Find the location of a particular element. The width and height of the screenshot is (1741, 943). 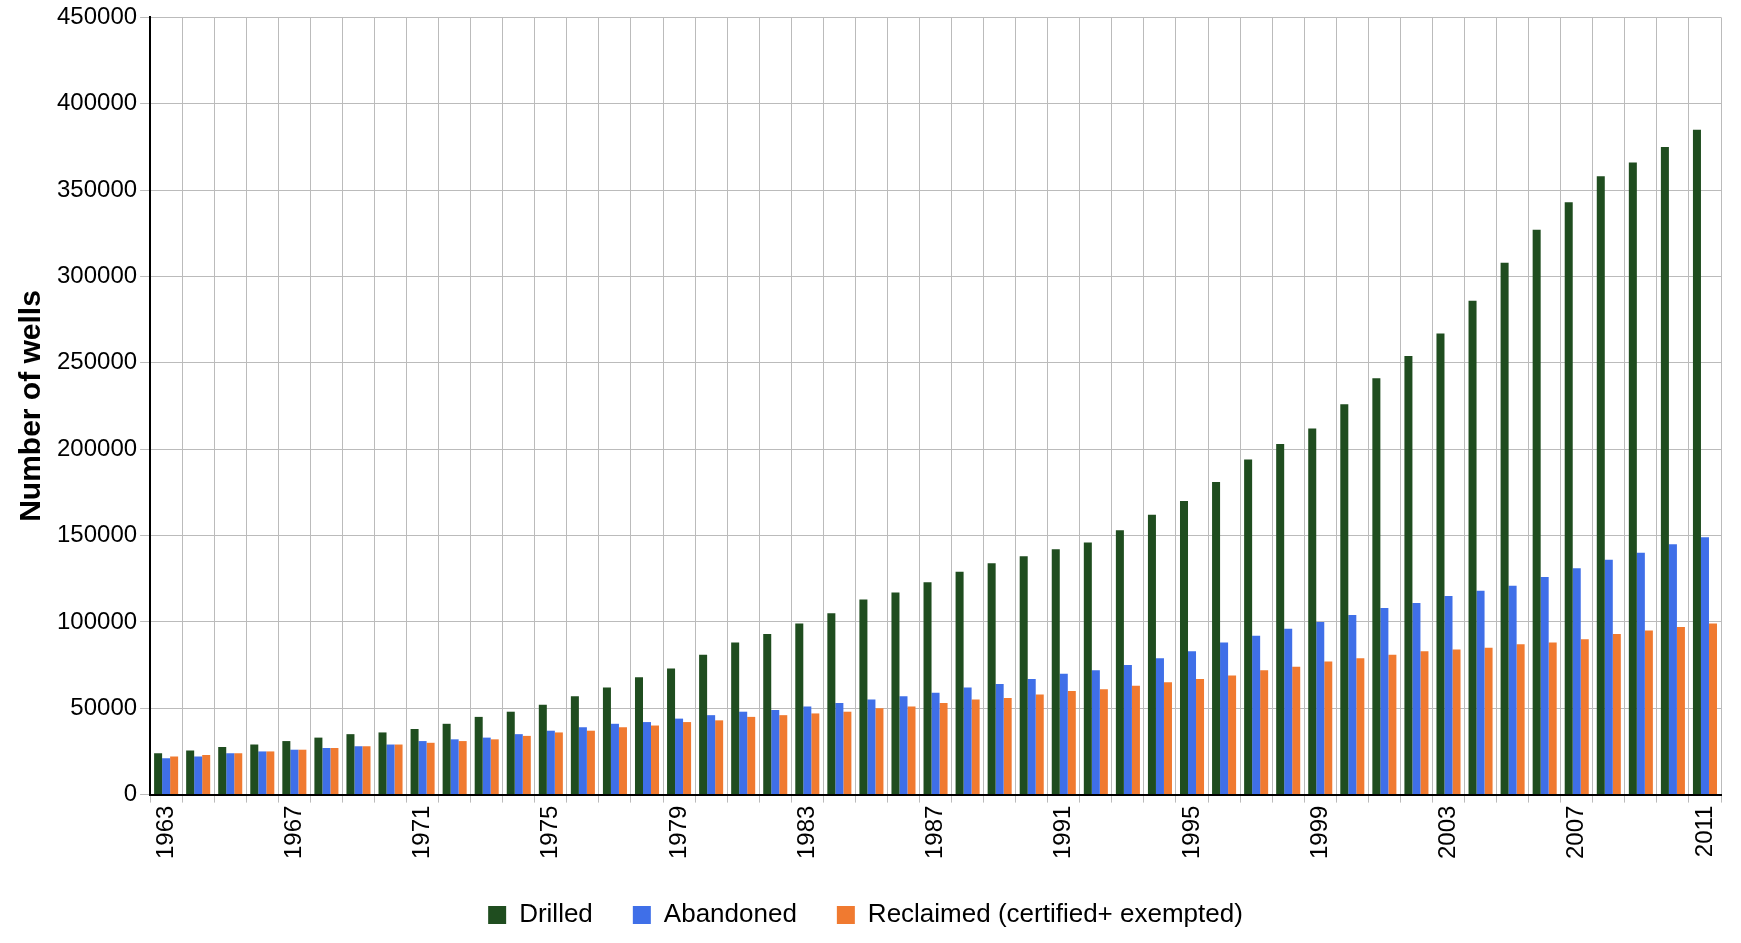

y-tick-label: 450000 is located at coordinates (97, 16).